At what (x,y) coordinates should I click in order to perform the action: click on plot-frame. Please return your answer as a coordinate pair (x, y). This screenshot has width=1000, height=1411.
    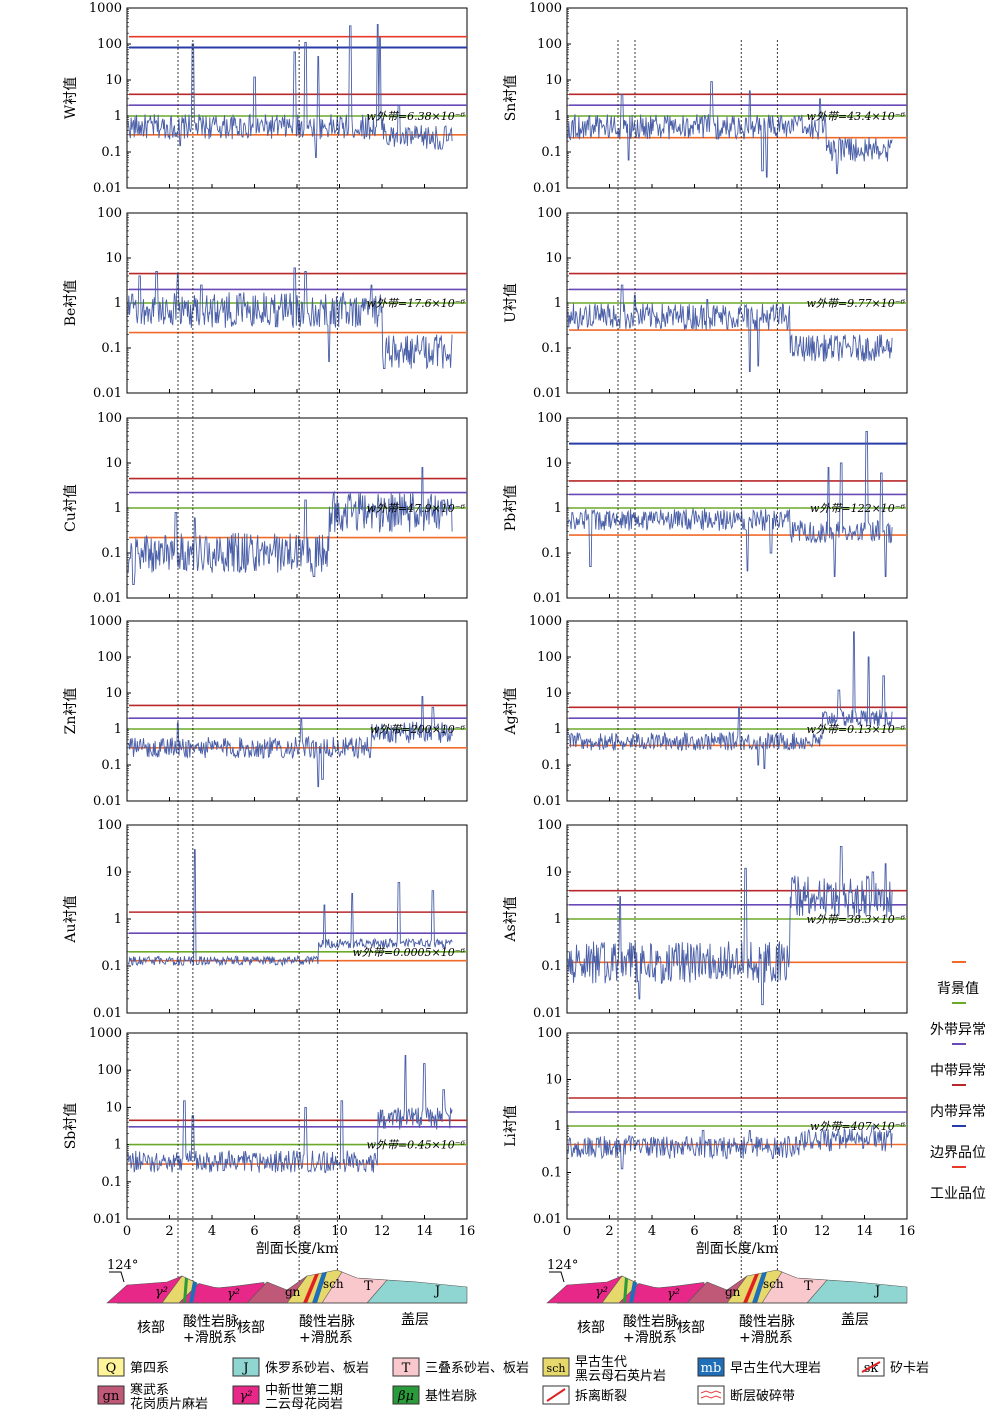
    Looking at the image, I should click on (297, 98).